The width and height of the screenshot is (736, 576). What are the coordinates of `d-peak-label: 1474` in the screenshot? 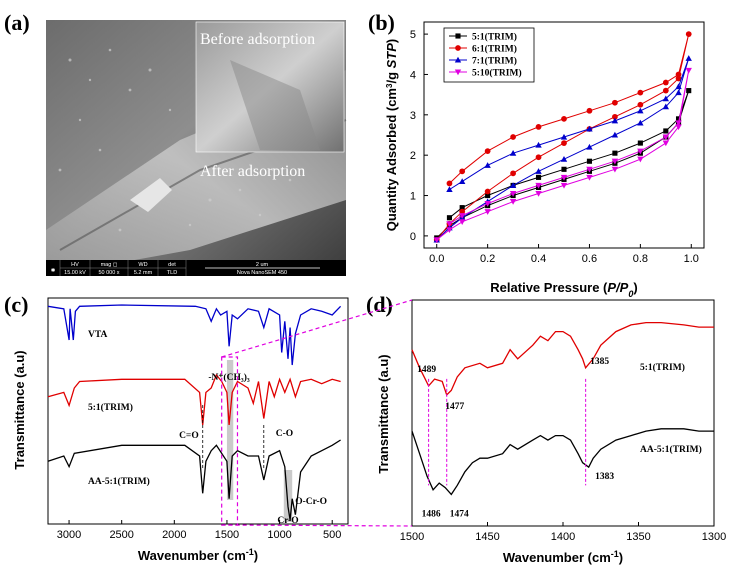 It's located at (459, 514).